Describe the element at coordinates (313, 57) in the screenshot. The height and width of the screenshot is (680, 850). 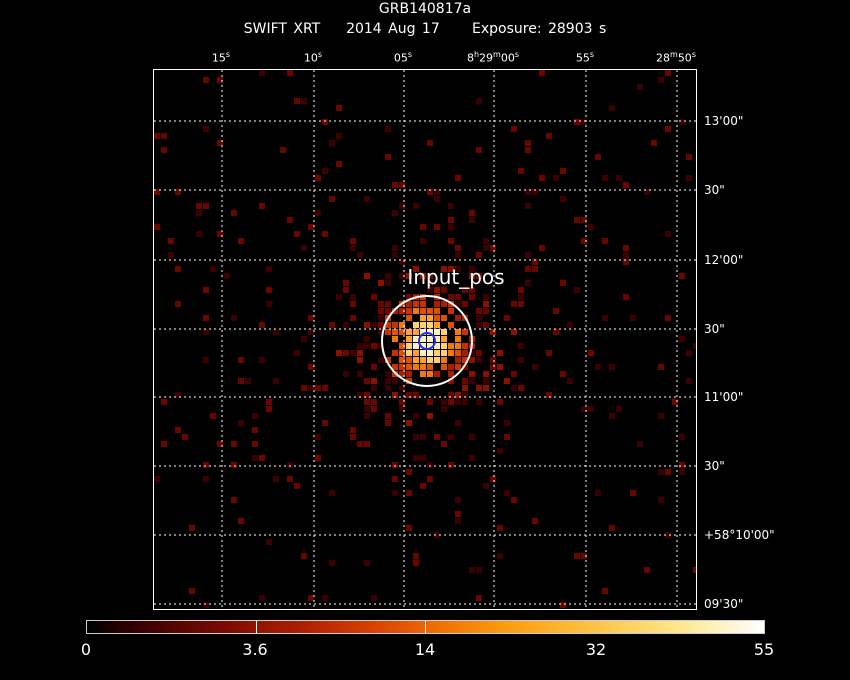
I see `ra-tick-label: 10s` at that location.